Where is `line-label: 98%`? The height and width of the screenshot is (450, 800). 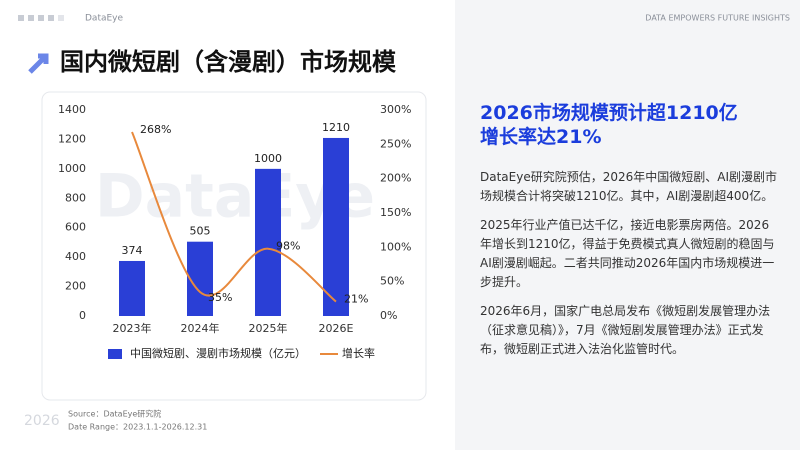 line-label: 98% is located at coordinates (288, 246).